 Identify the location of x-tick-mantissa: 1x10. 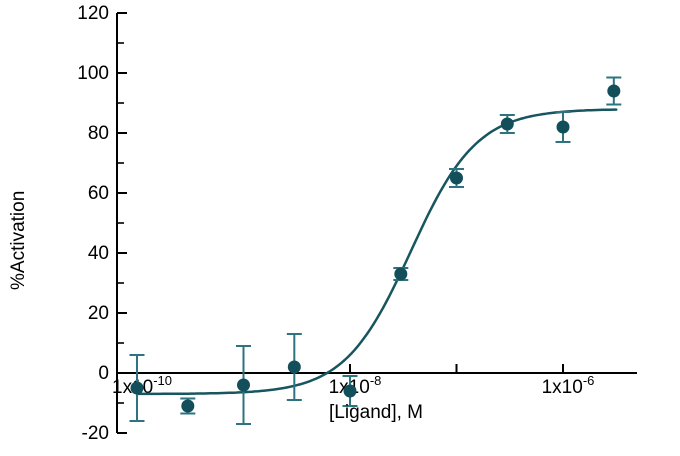
(562, 387).